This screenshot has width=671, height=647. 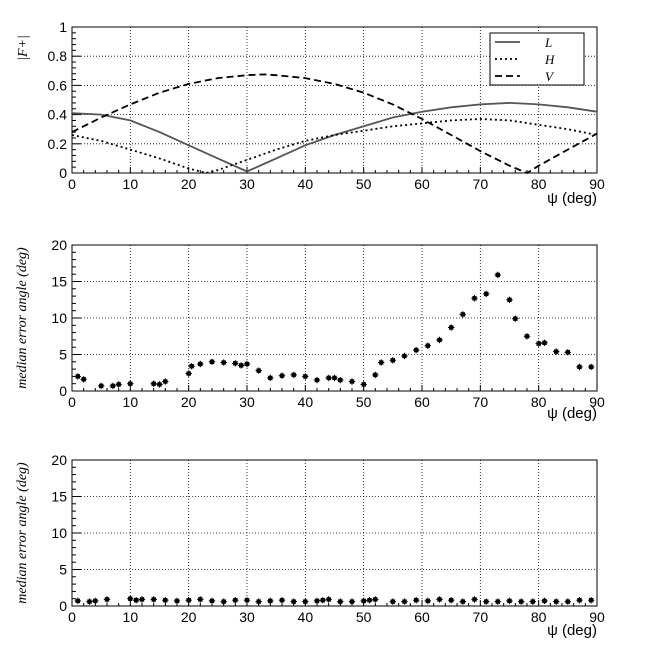 What do you see at coordinates (364, 184) in the screenshot?
I see `x-tick-label: 50` at bounding box center [364, 184].